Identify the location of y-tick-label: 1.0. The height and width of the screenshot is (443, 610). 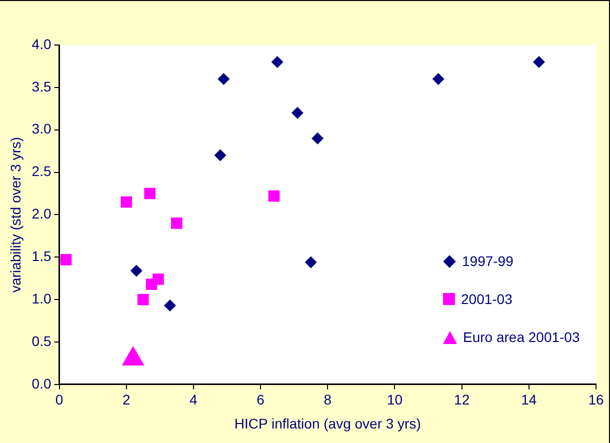
(42, 298).